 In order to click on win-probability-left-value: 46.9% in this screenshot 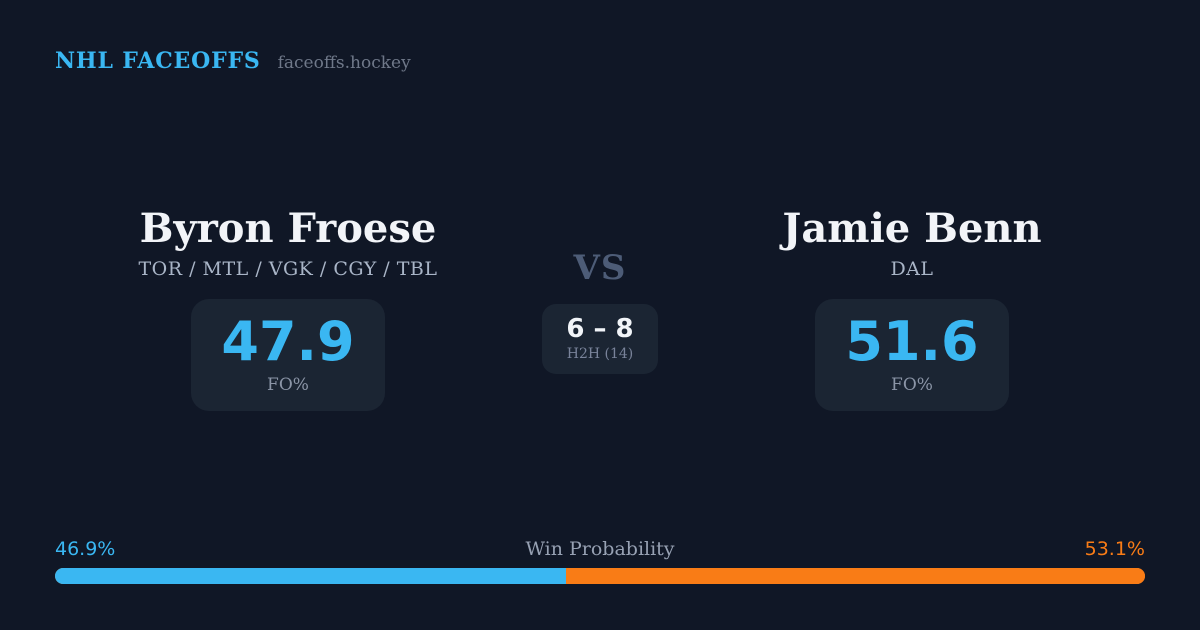, I will do `click(85, 549)`.